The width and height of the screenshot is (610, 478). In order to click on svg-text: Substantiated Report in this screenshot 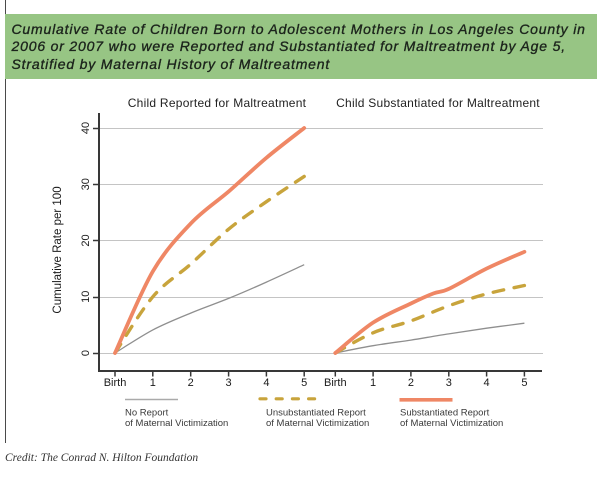, I will do `click(445, 412)`.